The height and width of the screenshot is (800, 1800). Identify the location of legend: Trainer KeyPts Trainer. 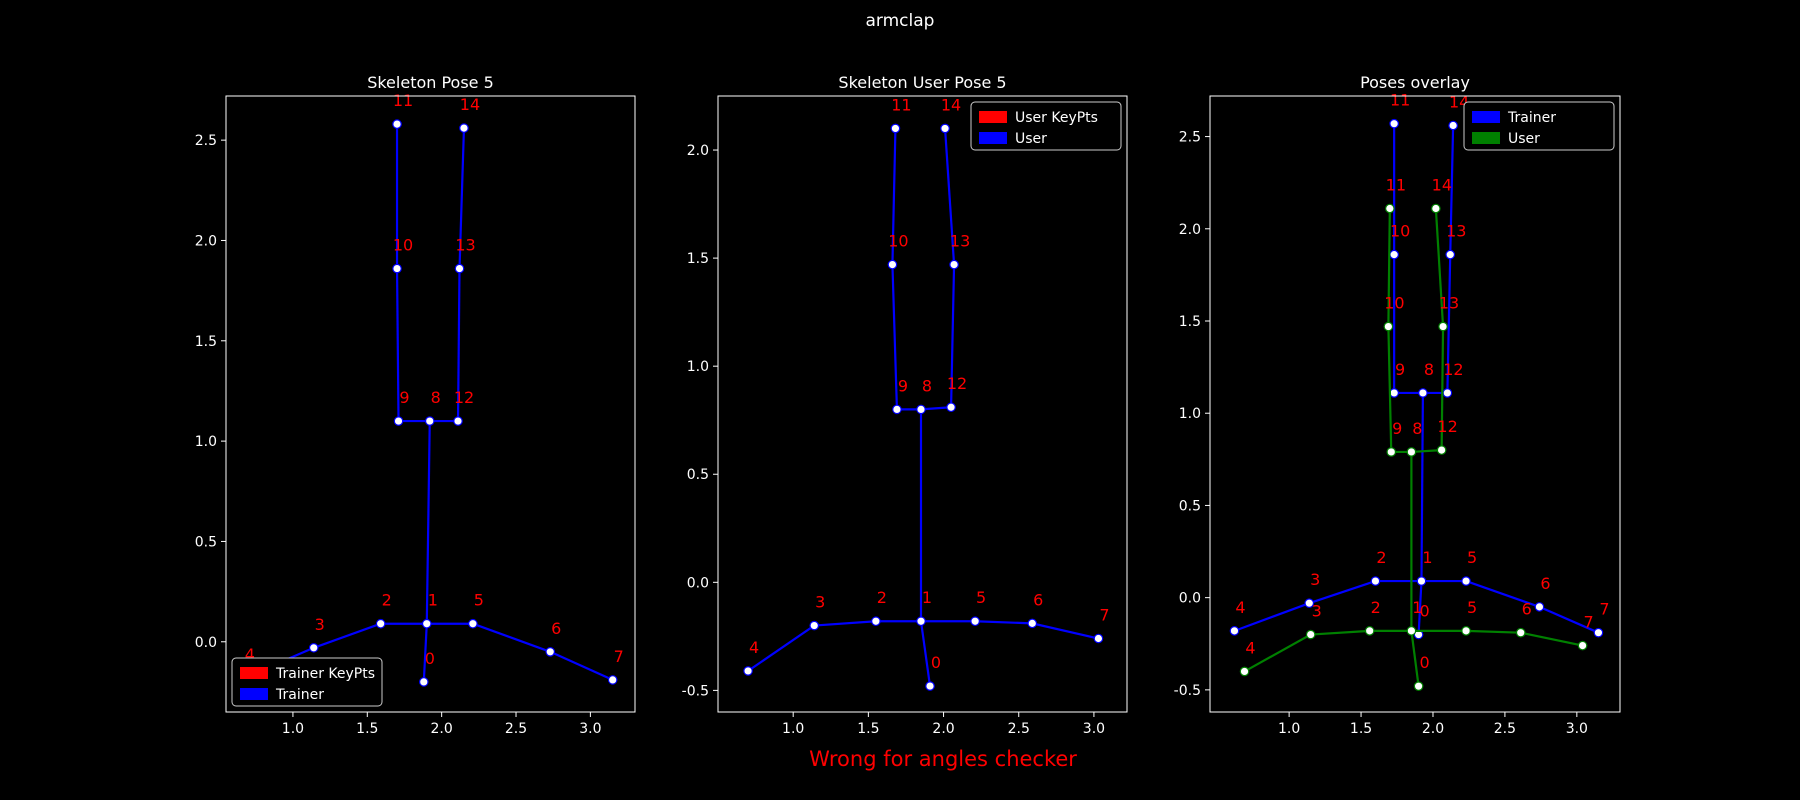
(307, 682).